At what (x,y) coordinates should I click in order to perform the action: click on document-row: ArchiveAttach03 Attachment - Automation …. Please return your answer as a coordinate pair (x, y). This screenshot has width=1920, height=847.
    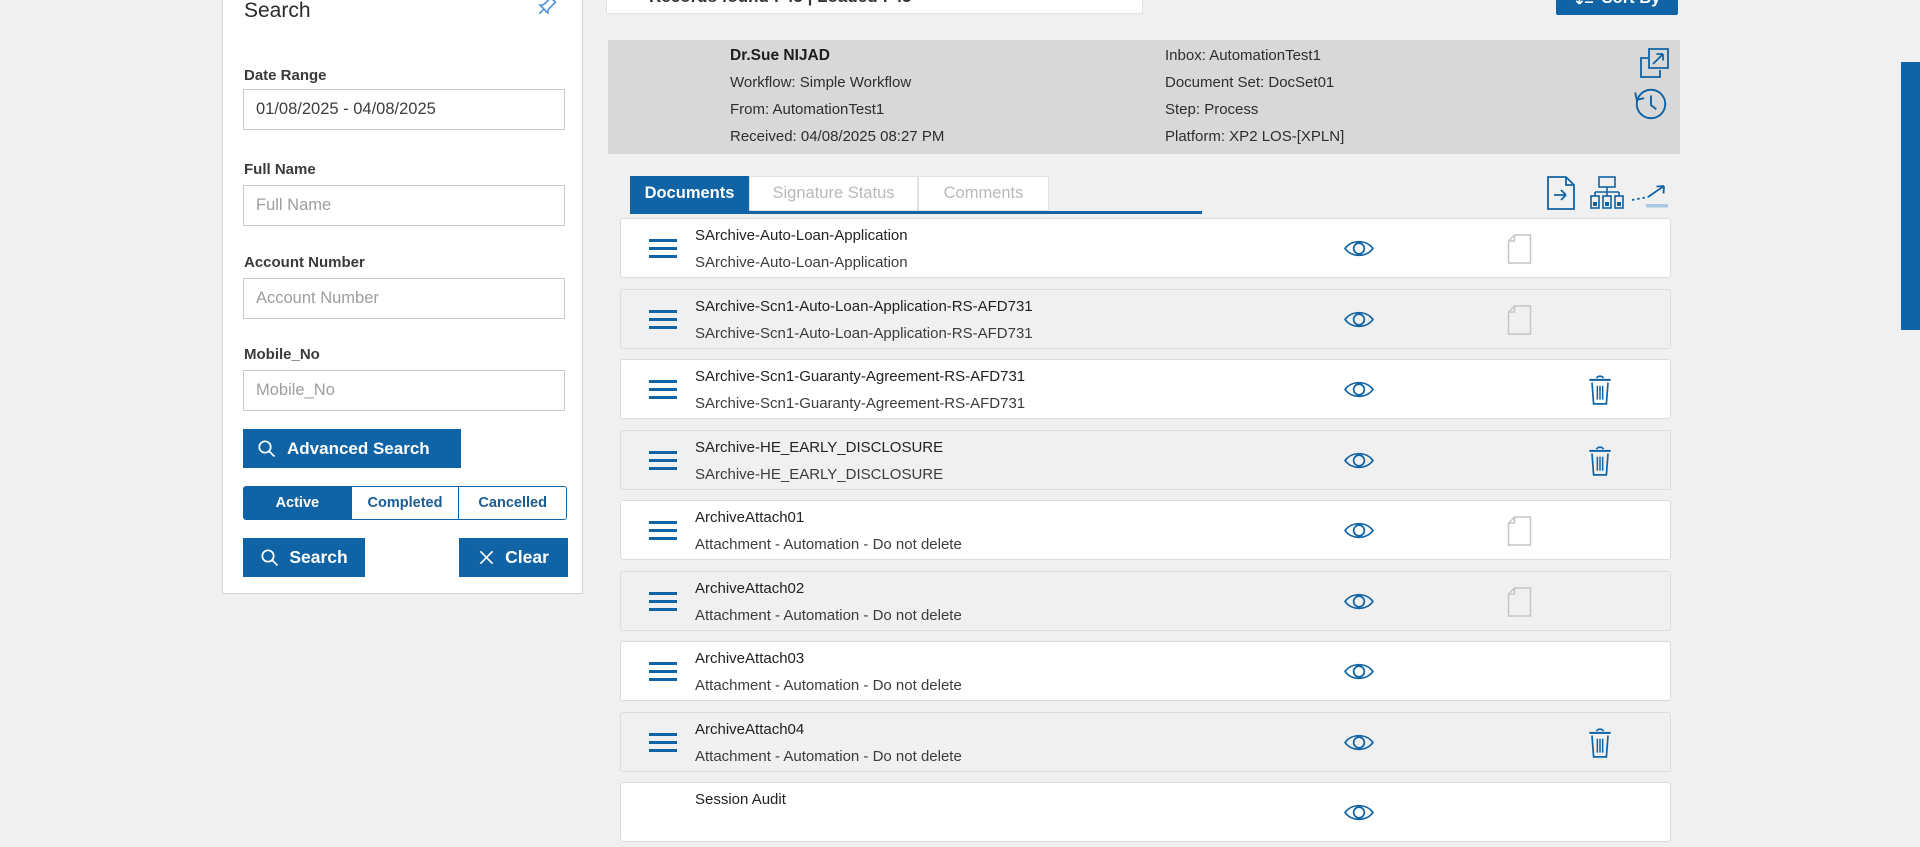
    Looking at the image, I should click on (1145, 671).